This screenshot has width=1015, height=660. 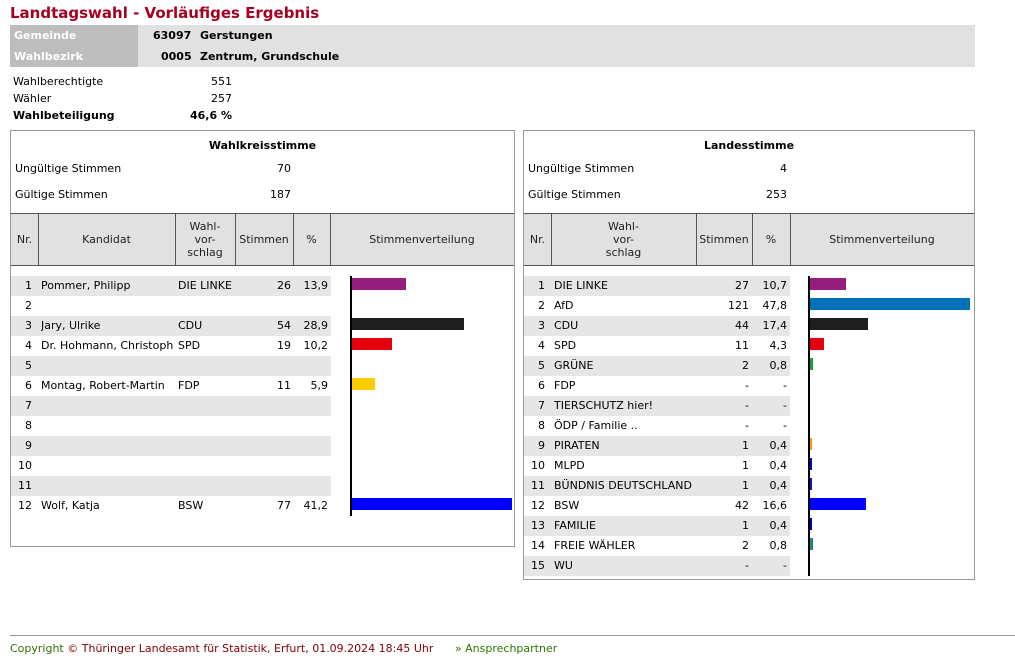 I want to click on cell-pct: 10,2, so click(x=316, y=345).